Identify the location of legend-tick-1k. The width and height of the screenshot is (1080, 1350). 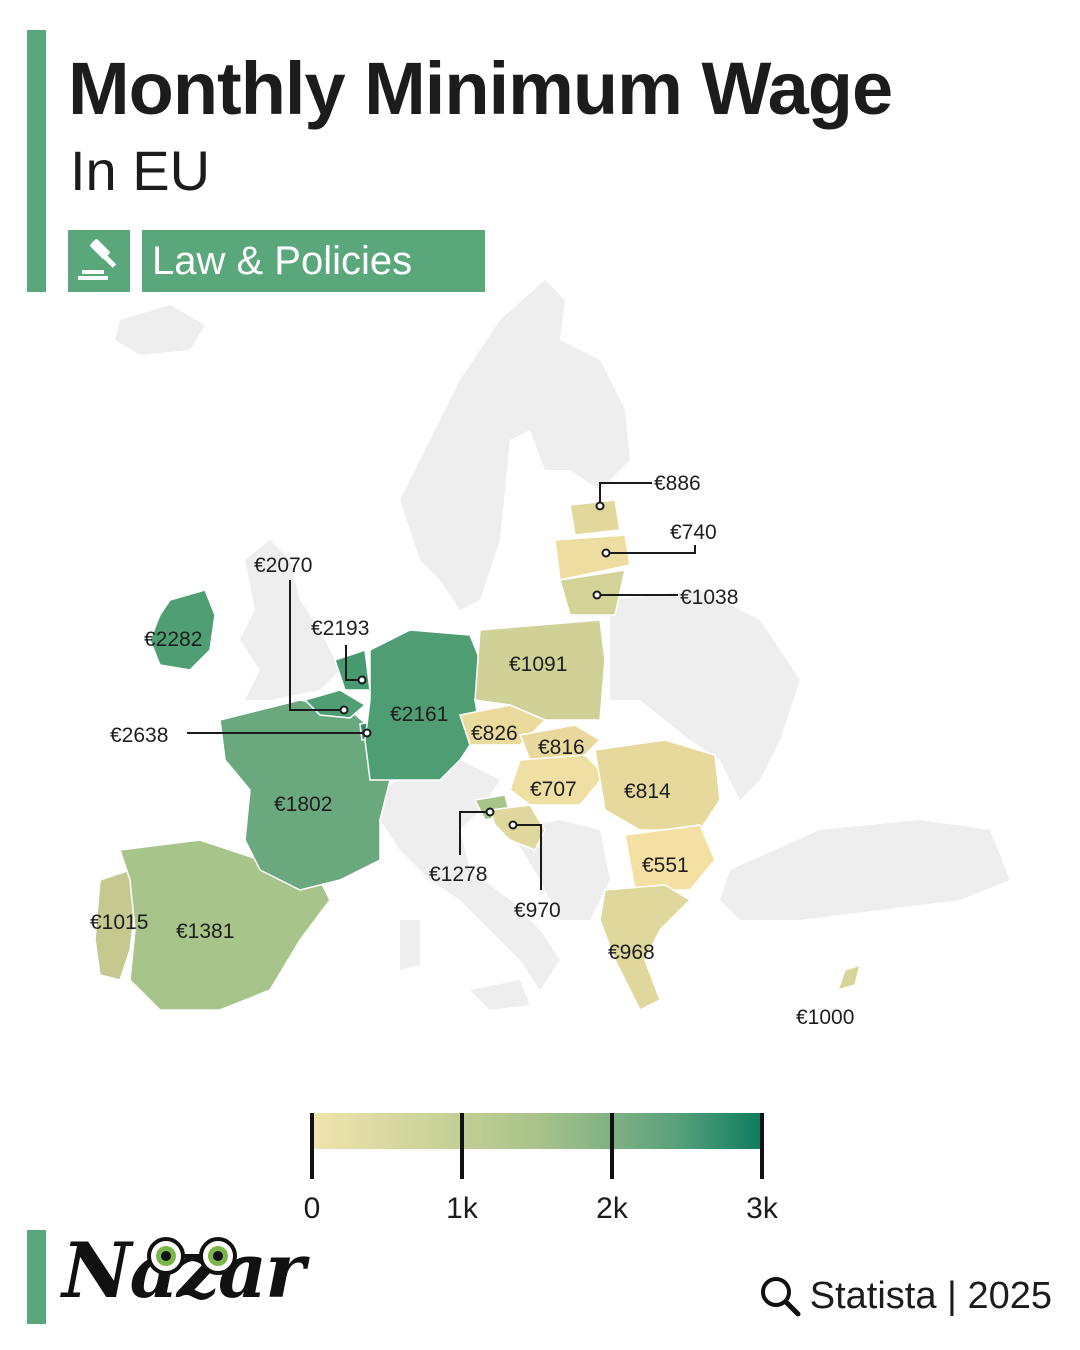
(462, 1146).